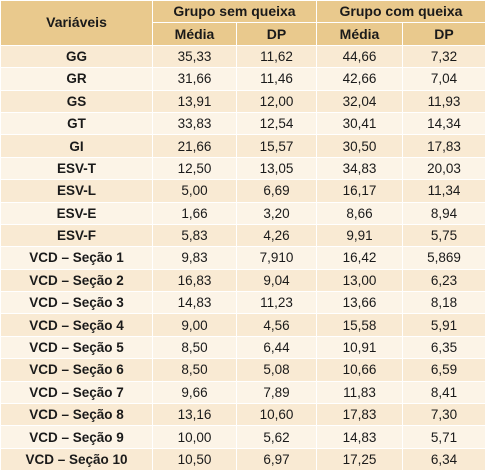  Describe the element at coordinates (242, 437) in the screenshot. I see `table-row: VCD – Seção 9 10,00 5,62 14,83 5,71` at that location.